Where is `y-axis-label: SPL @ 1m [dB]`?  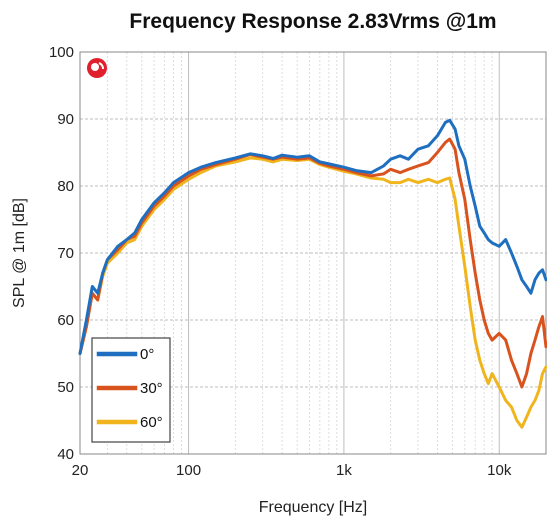 y-axis-label: SPL @ 1m [dB] is located at coordinates (19, 253).